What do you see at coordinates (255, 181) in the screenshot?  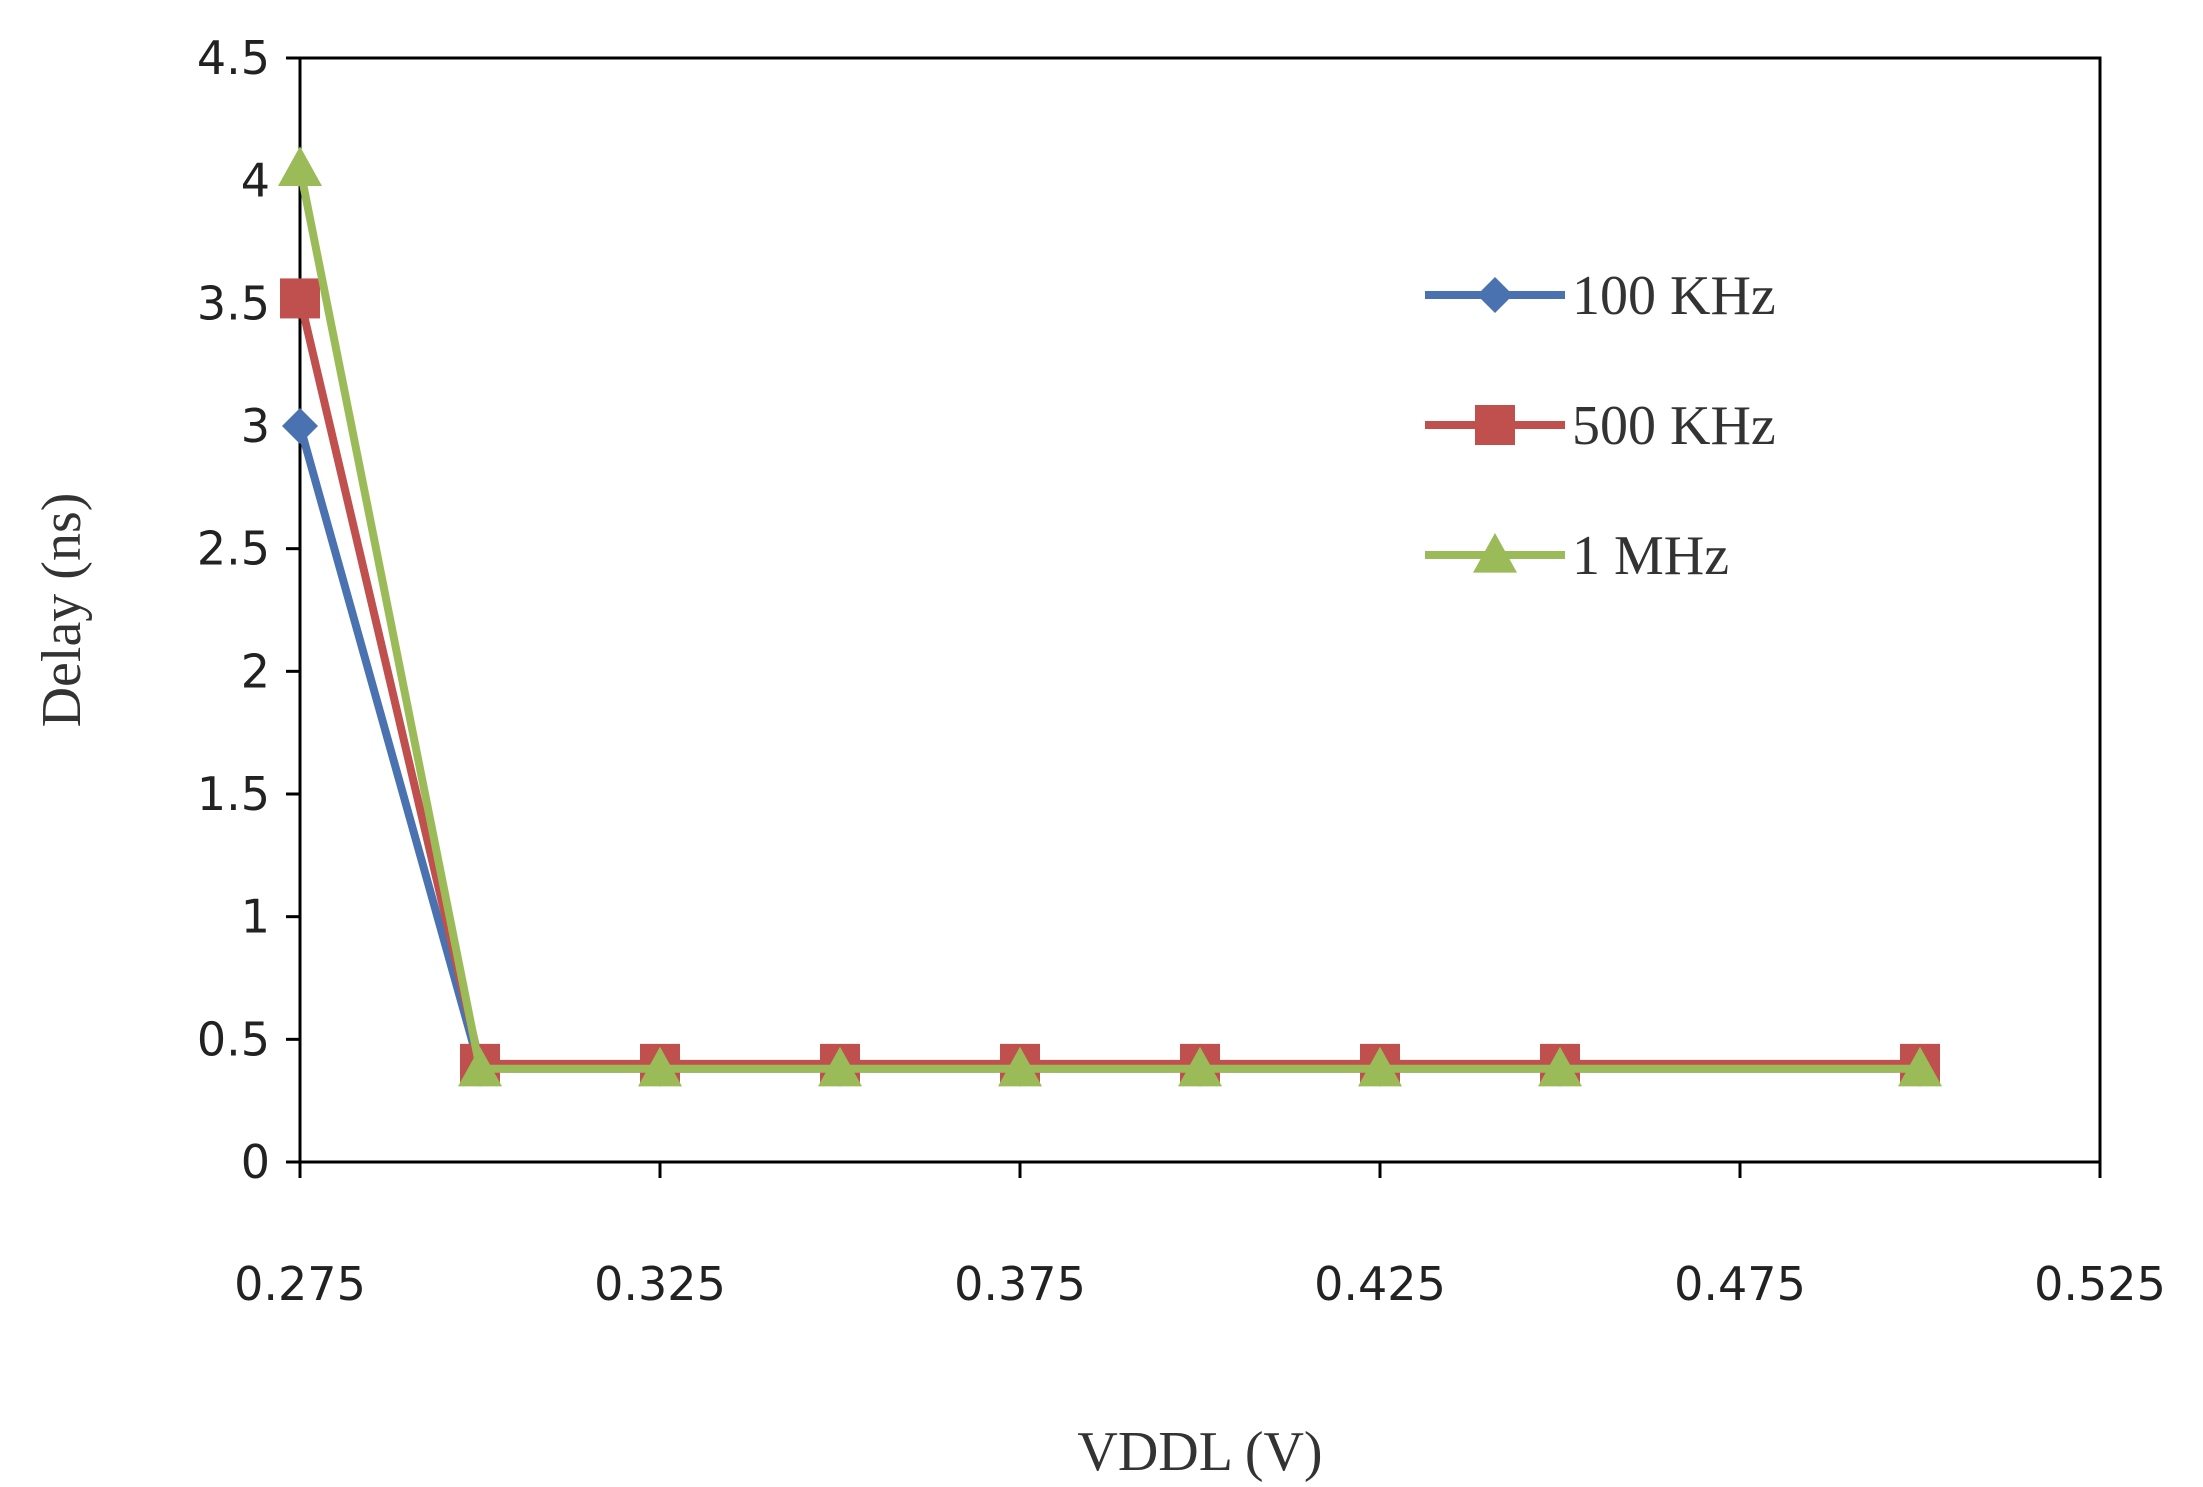 I see `y-tick-label: 4` at bounding box center [255, 181].